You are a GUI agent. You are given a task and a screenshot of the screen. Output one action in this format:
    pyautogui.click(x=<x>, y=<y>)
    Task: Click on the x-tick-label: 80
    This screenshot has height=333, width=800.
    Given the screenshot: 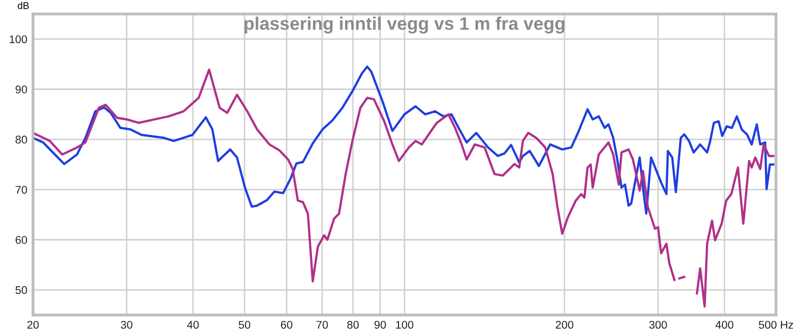 What is the action you would take?
    pyautogui.click(x=353, y=324)
    